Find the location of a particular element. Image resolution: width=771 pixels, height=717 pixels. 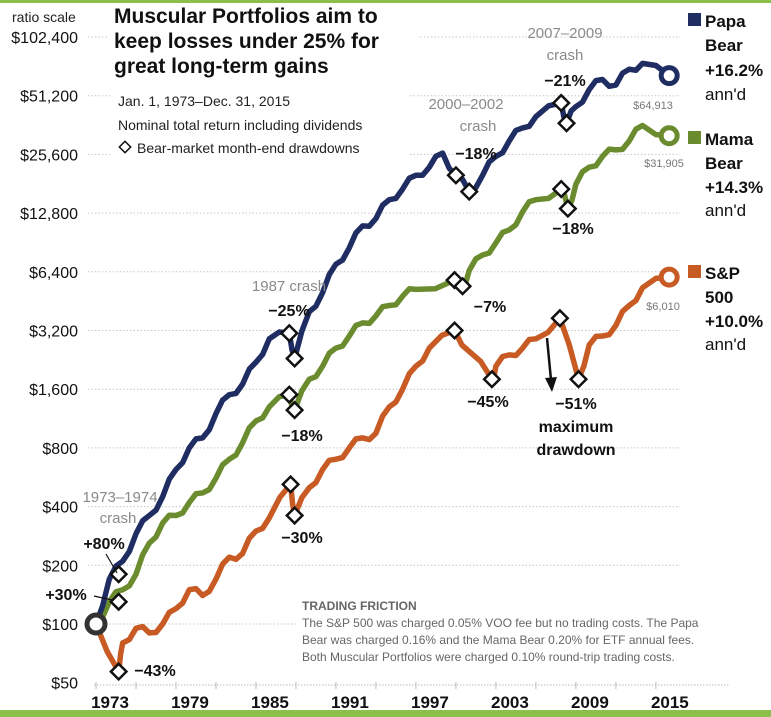

annotation-minus25: −25% is located at coordinates (288, 311).